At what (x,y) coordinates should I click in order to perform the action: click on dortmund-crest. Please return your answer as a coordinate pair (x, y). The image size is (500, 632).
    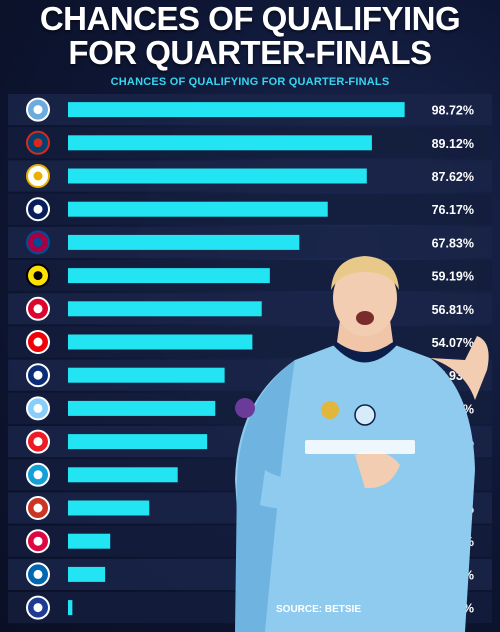
    Looking at the image, I should click on (38, 275).